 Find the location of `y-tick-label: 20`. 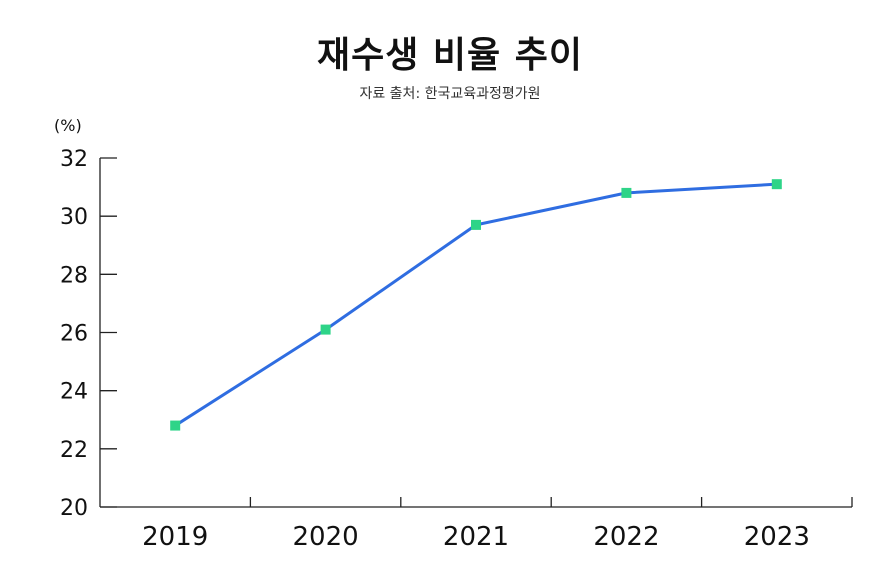

y-tick-label: 20 is located at coordinates (74, 508).